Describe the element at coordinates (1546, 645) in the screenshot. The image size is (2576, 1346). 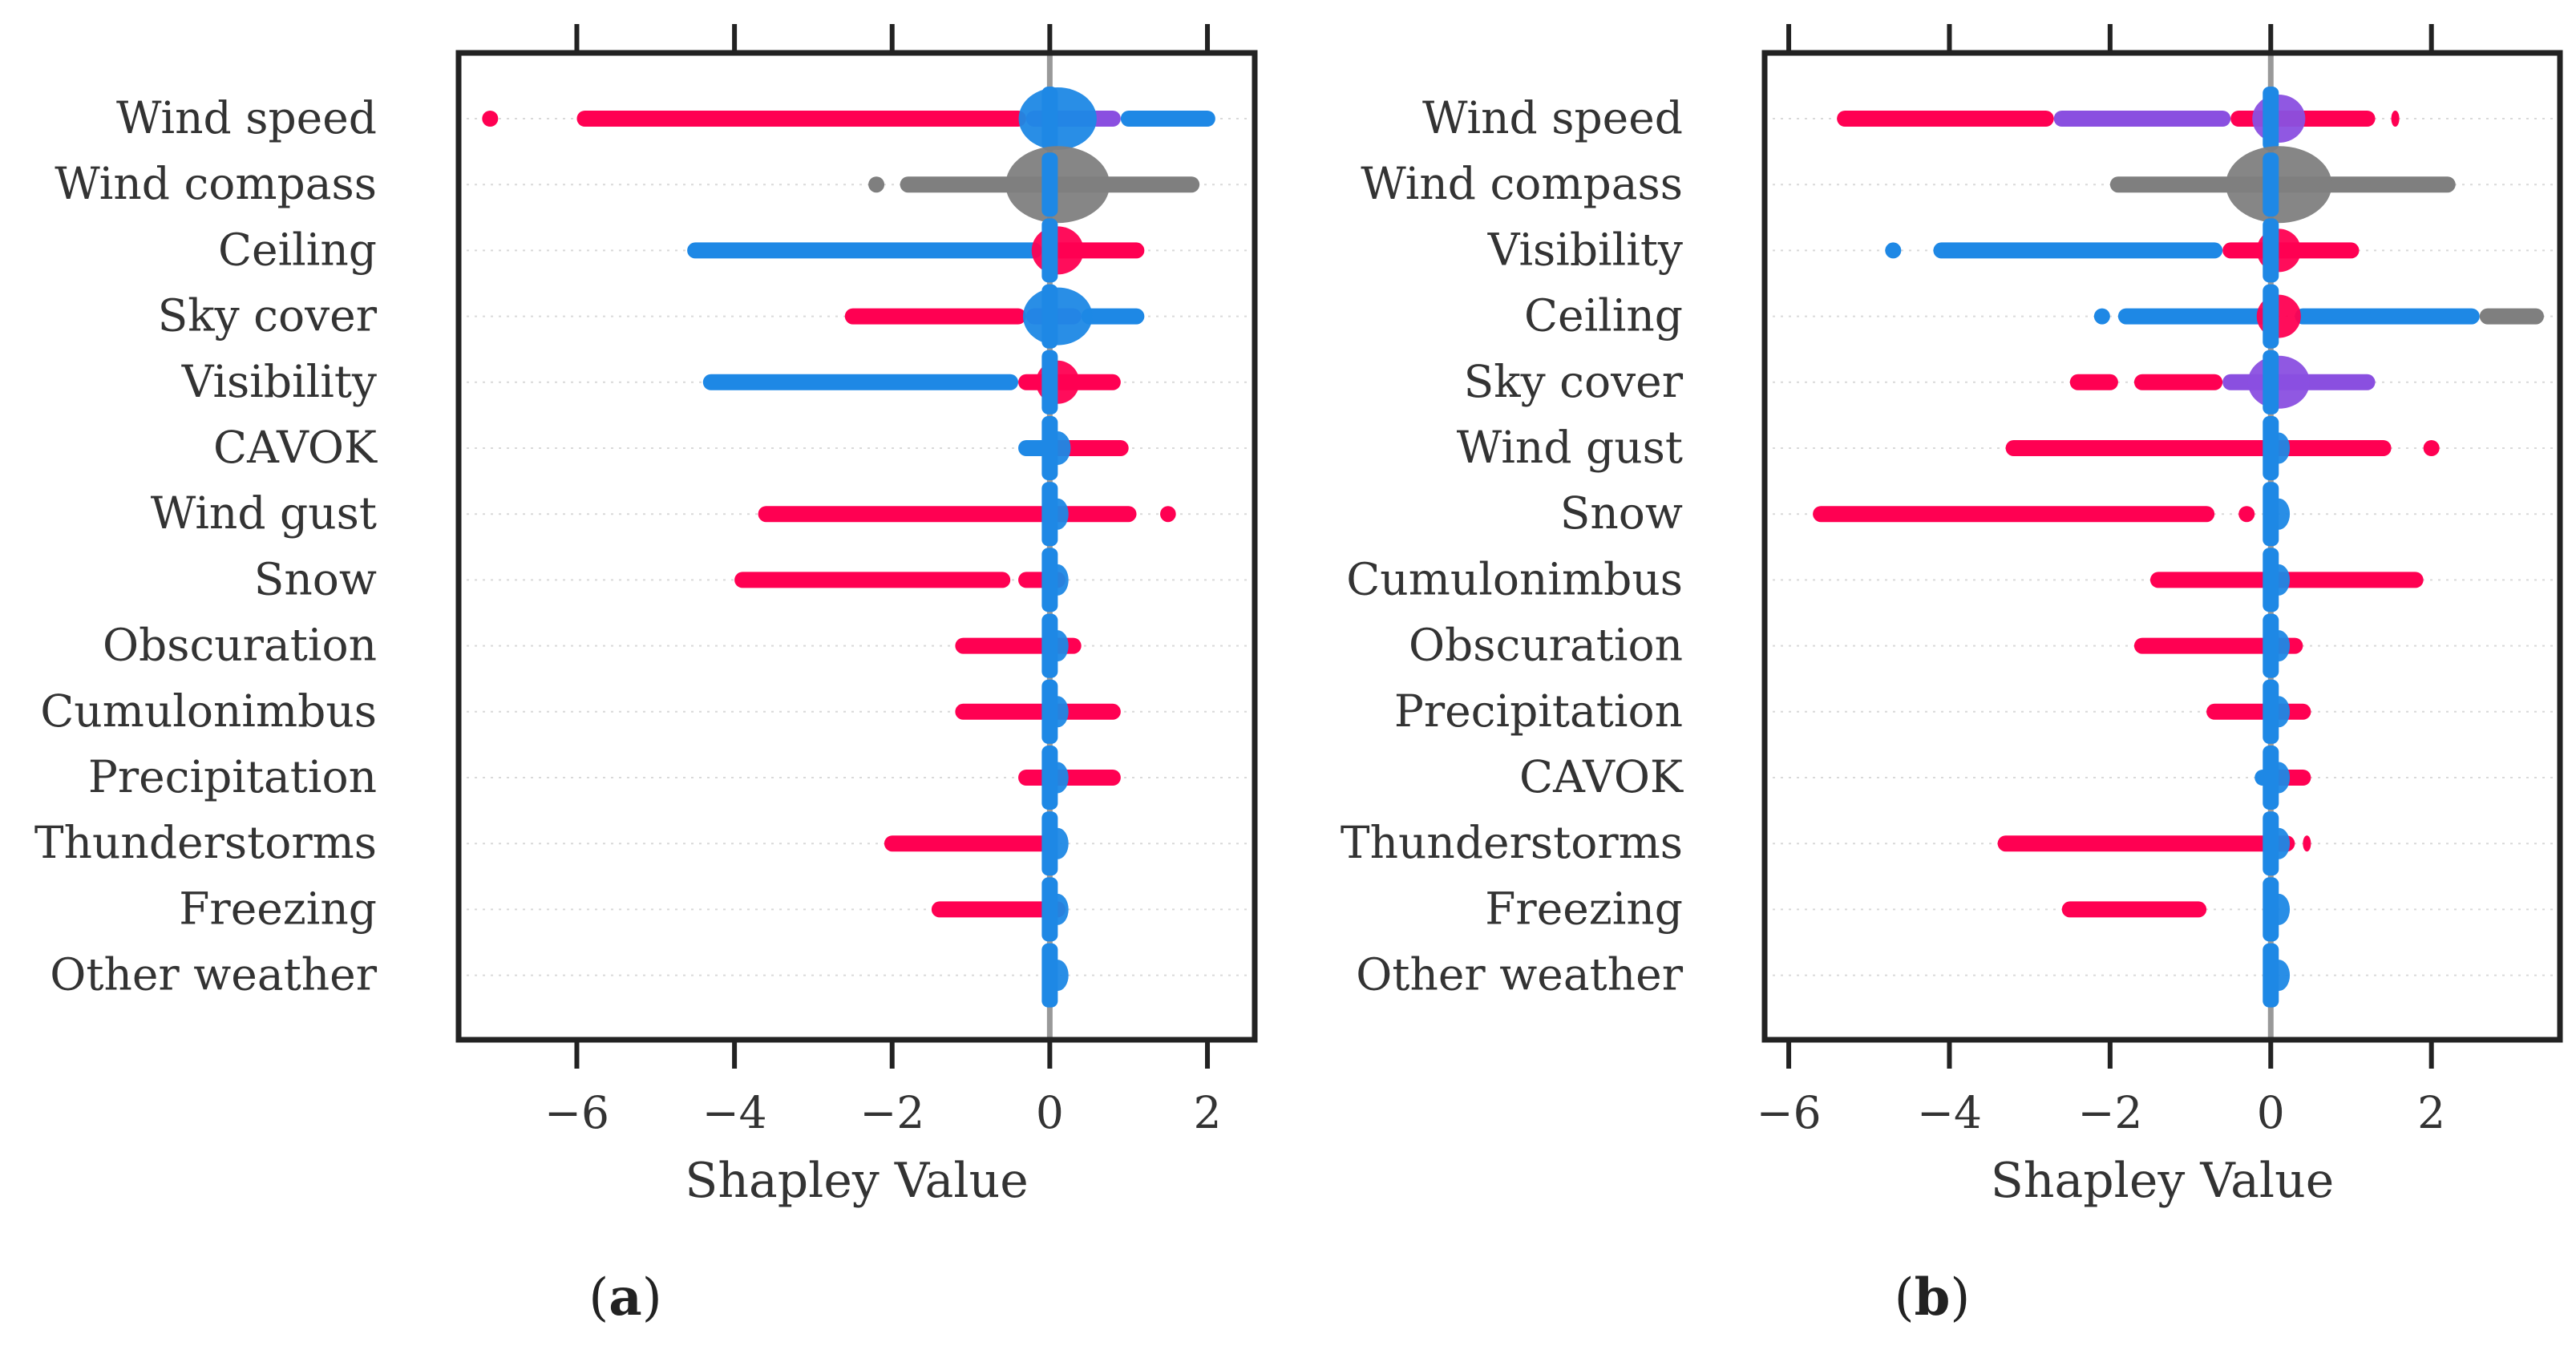
I see `feature-label: Obscuration` at that location.